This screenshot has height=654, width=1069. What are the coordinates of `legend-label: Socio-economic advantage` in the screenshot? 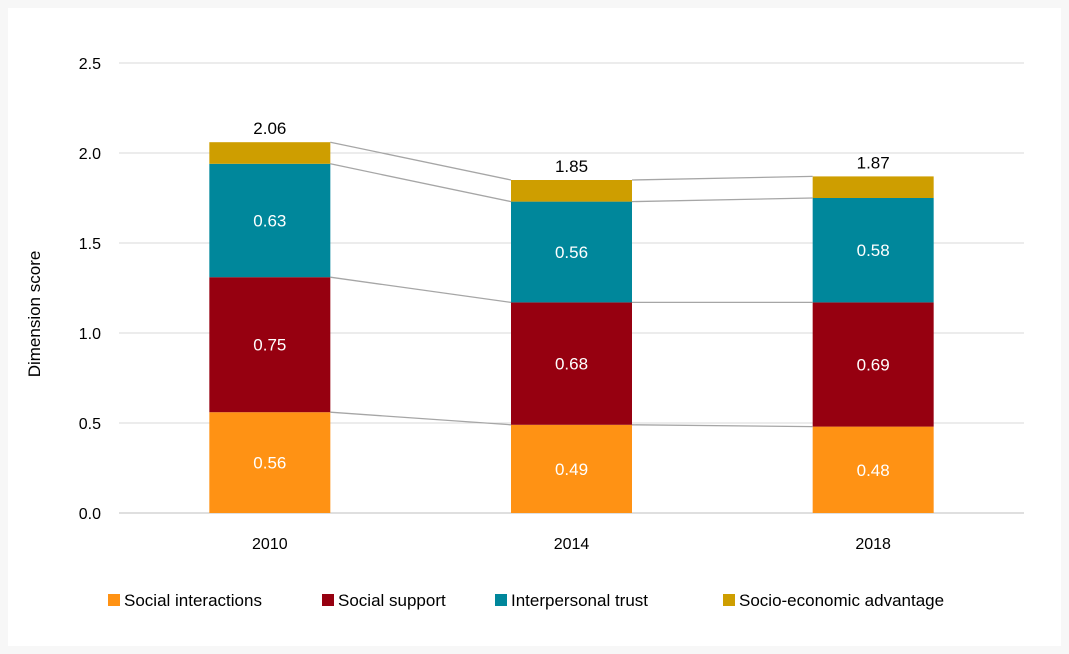 It's located at (841, 600).